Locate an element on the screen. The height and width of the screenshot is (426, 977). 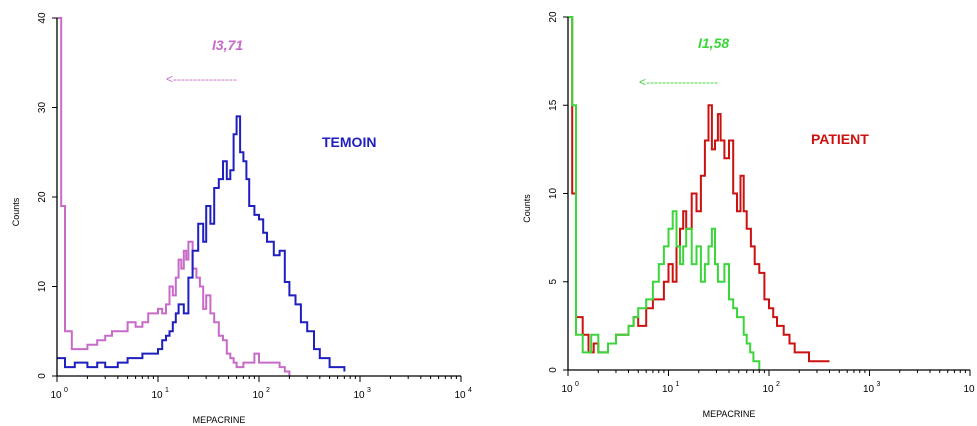
y-tick-label: 15 is located at coordinates (553, 105).